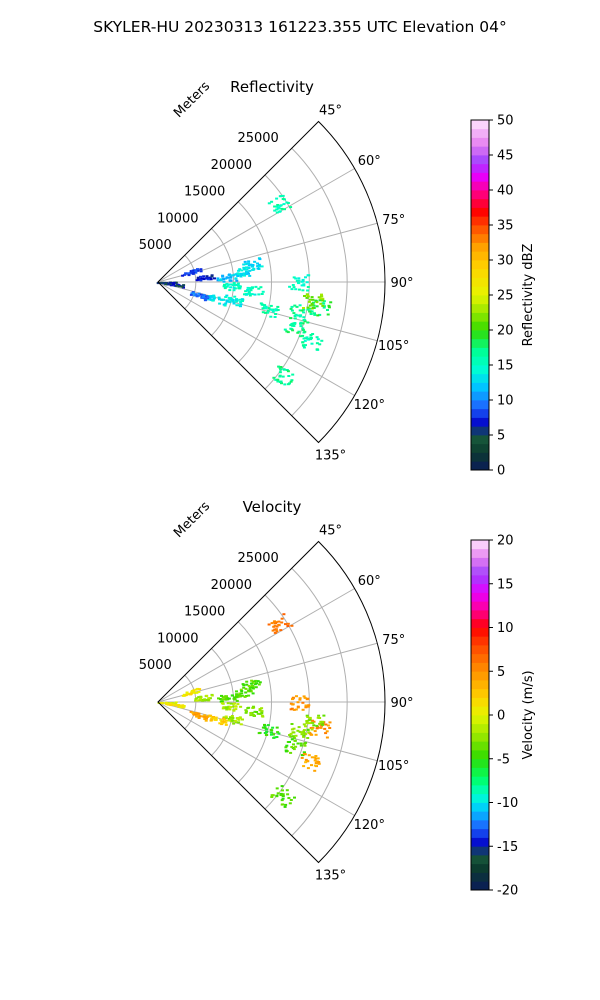  I want to click on colorbar-label: Reflectivity dBZ, so click(528, 295).